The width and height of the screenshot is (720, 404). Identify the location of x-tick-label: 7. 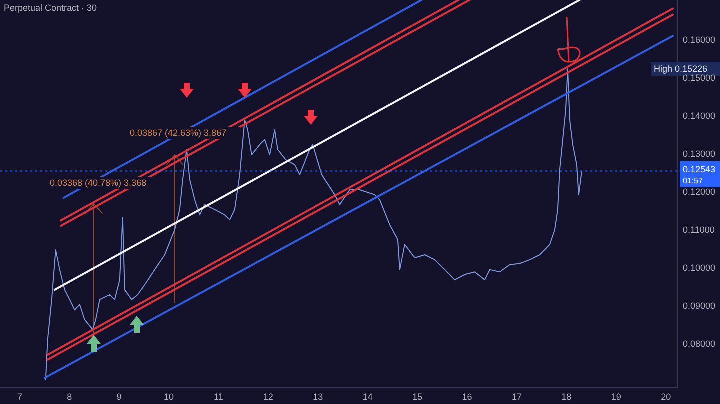
(19, 397).